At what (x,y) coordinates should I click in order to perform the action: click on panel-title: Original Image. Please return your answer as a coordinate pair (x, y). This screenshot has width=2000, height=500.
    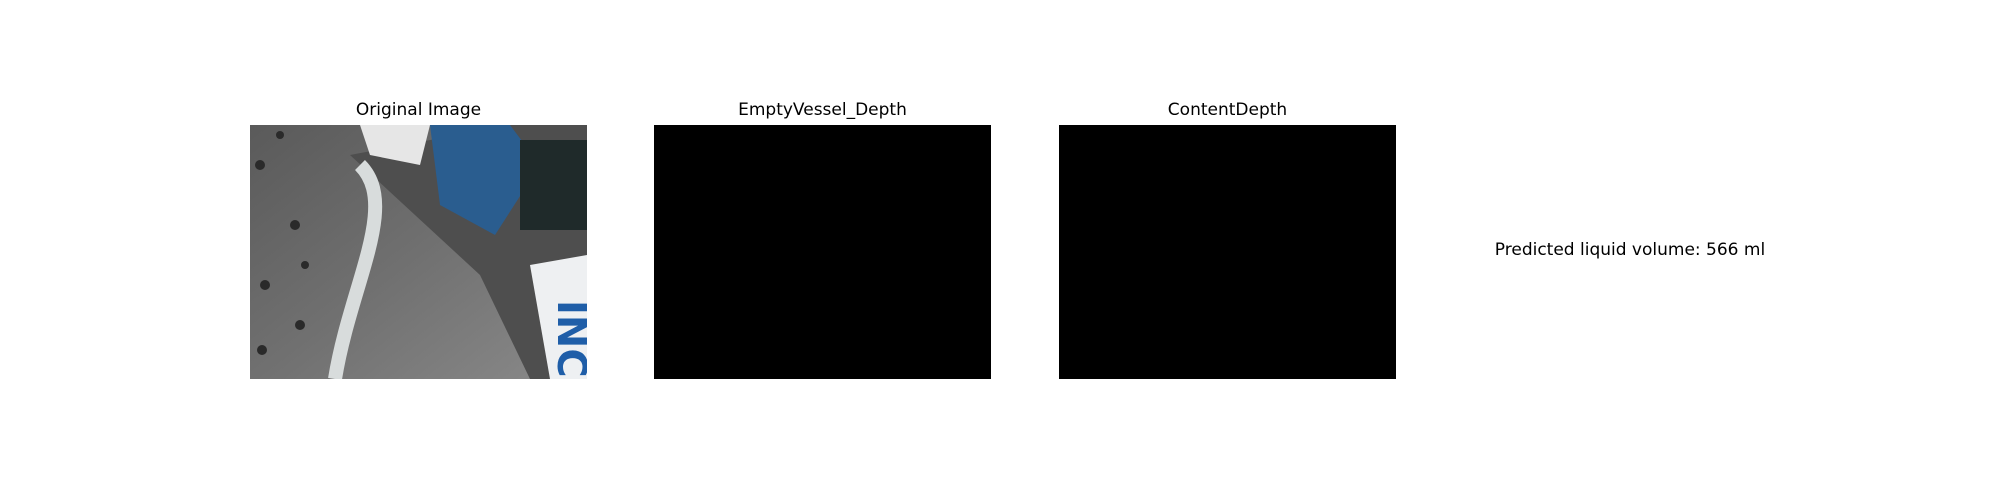
    Looking at the image, I should click on (418, 110).